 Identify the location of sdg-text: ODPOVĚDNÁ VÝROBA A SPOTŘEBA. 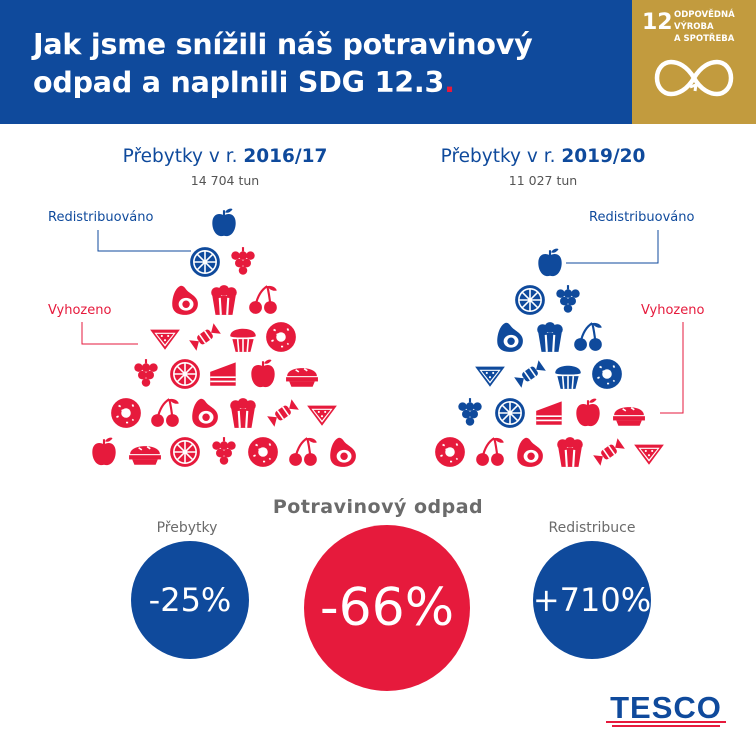
(704, 27).